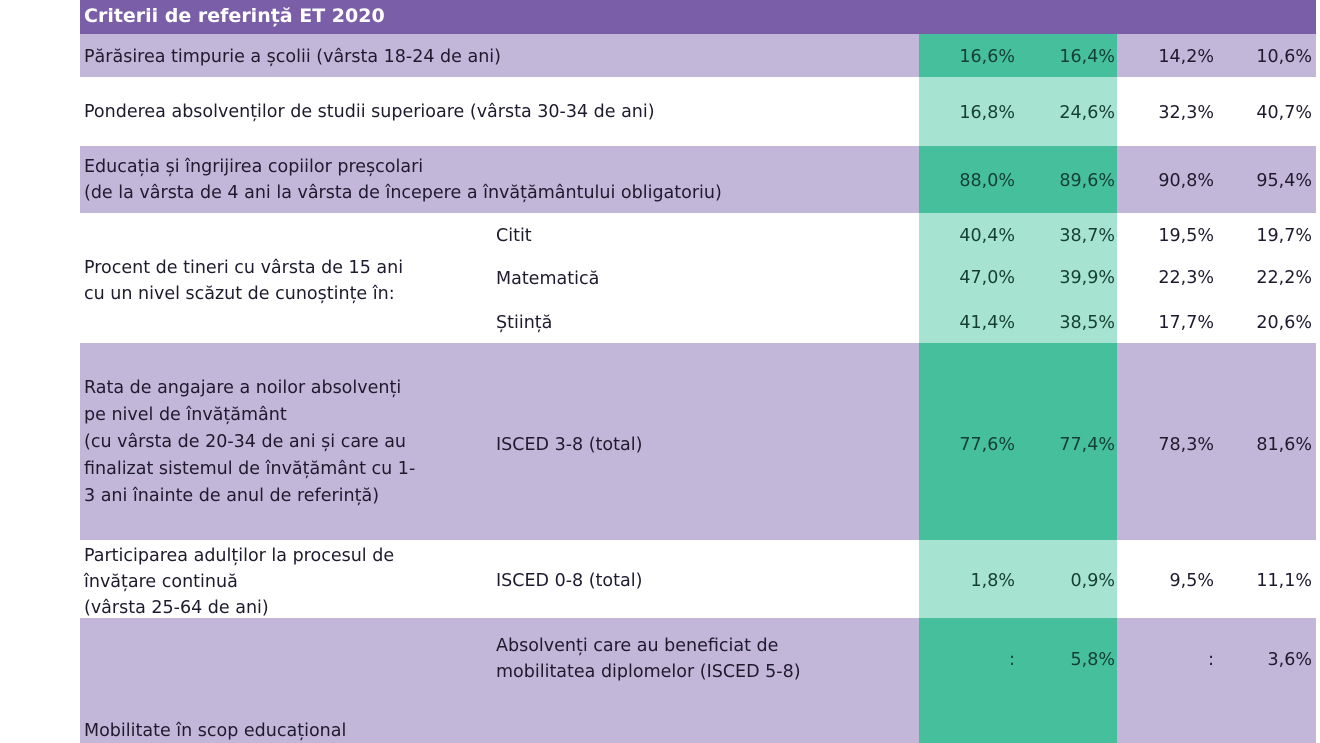 This screenshot has width=1320, height=743. Describe the element at coordinates (569, 581) in the screenshot. I see `sub-label-isced-0-8: ISCED 0-8 (total)` at that location.